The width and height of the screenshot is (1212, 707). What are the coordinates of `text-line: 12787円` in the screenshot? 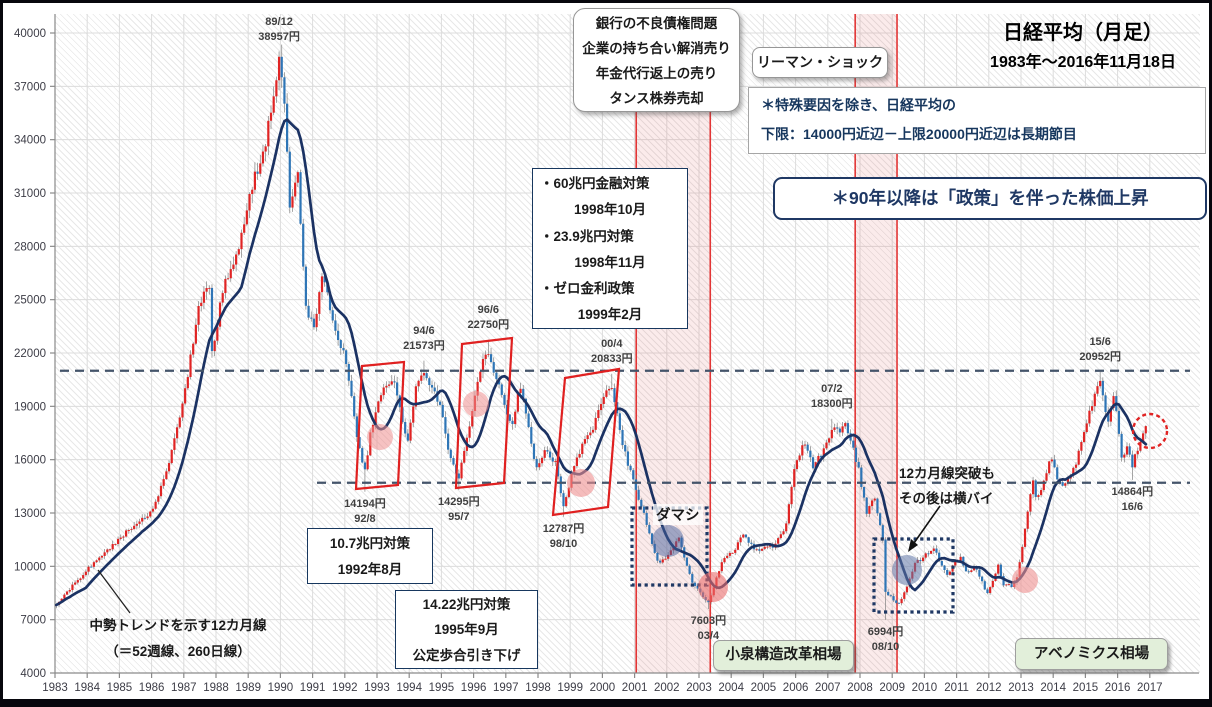 It's located at (563, 528).